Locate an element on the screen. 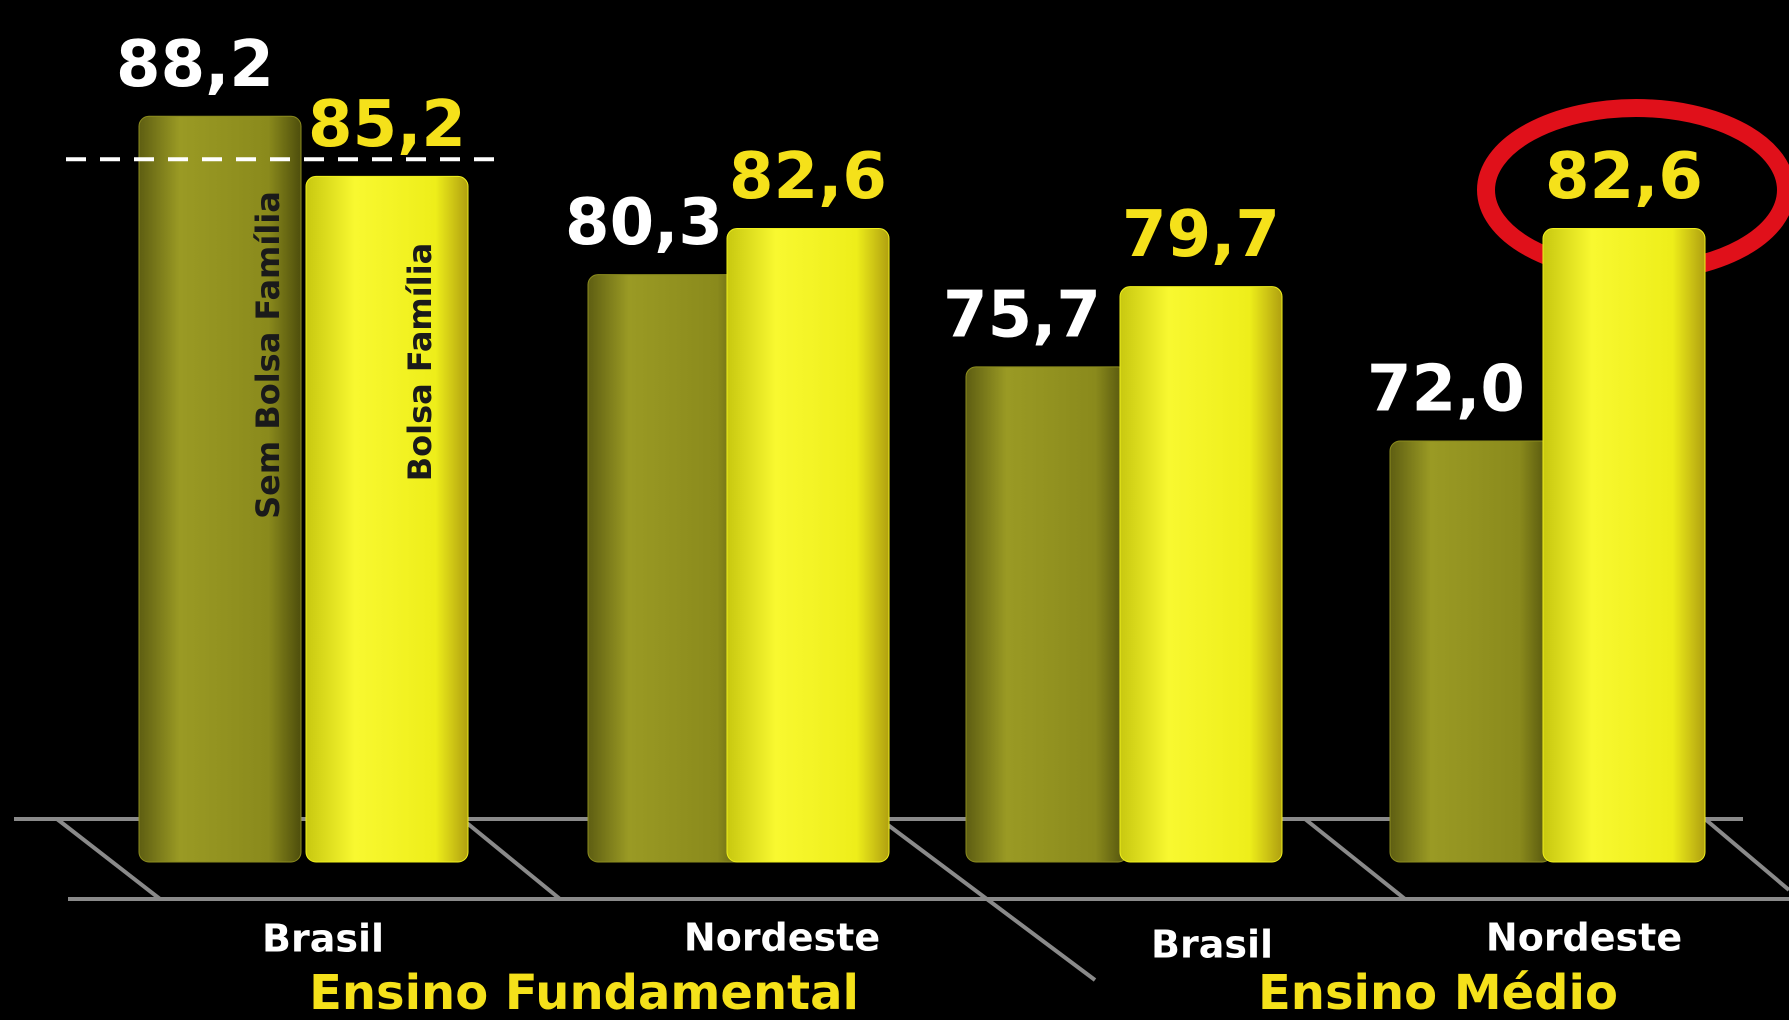 The height and width of the screenshot is (1020, 1789). value-label: 72,0 is located at coordinates (1446, 390).